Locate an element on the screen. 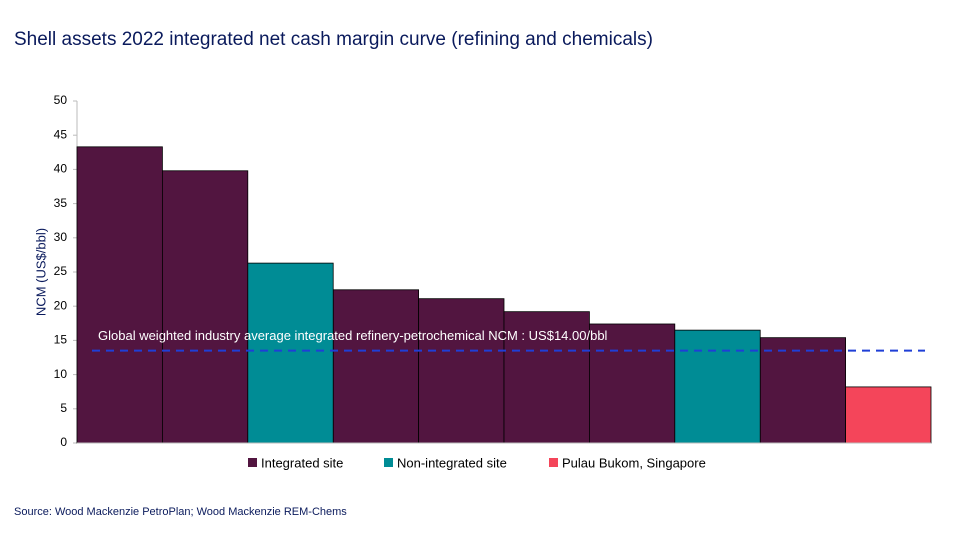 This screenshot has width=960, height=540. y-tick-label: 25 is located at coordinates (61, 271).